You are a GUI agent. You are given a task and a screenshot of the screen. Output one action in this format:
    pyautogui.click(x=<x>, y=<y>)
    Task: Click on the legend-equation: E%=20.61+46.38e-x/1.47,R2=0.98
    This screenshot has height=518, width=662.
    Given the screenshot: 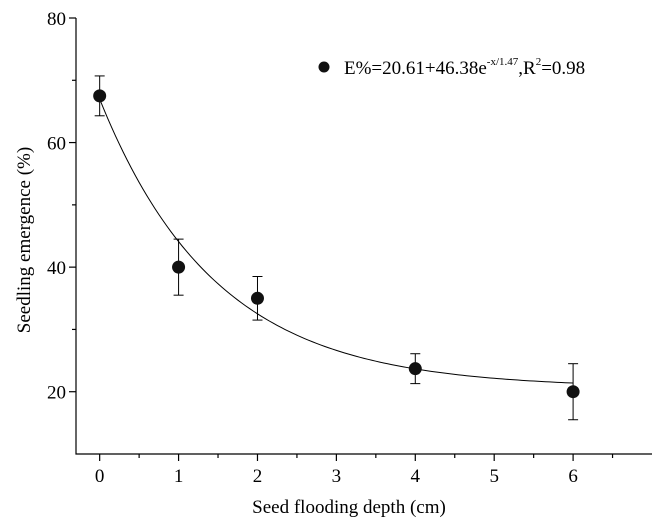 What is the action you would take?
    pyautogui.click(x=464, y=67)
    